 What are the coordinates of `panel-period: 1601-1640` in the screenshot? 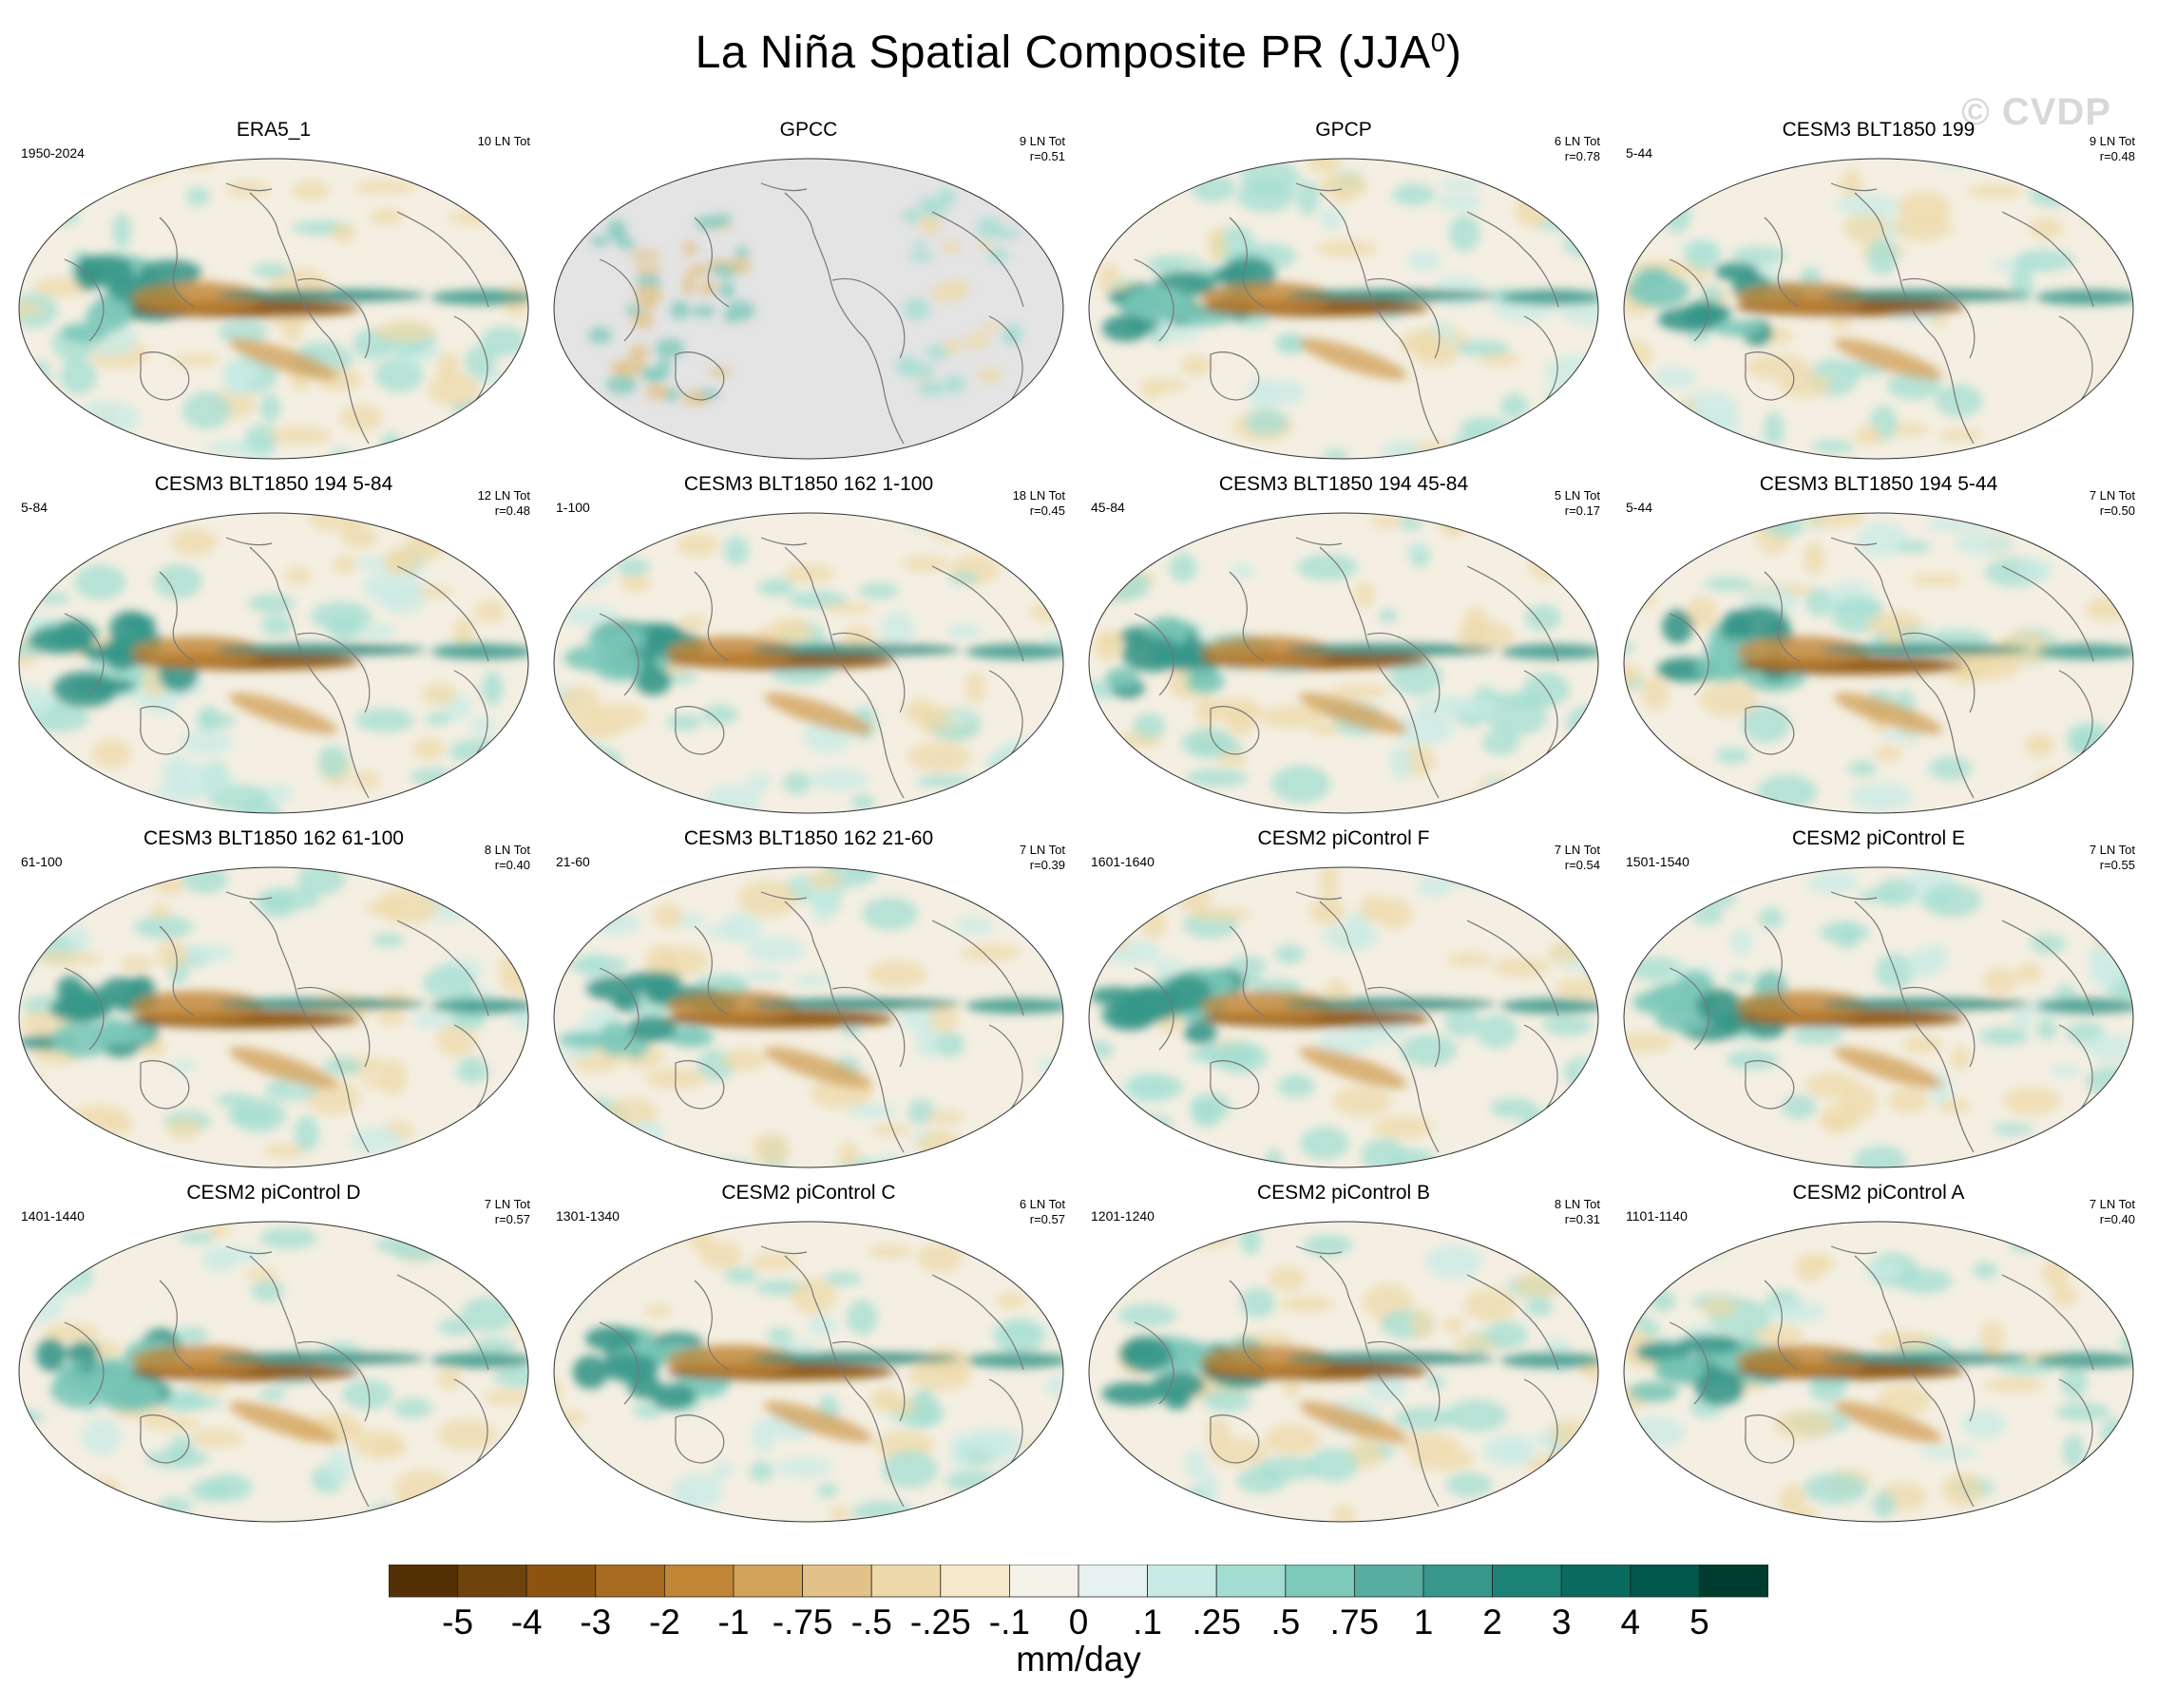 It's located at (1123, 861).